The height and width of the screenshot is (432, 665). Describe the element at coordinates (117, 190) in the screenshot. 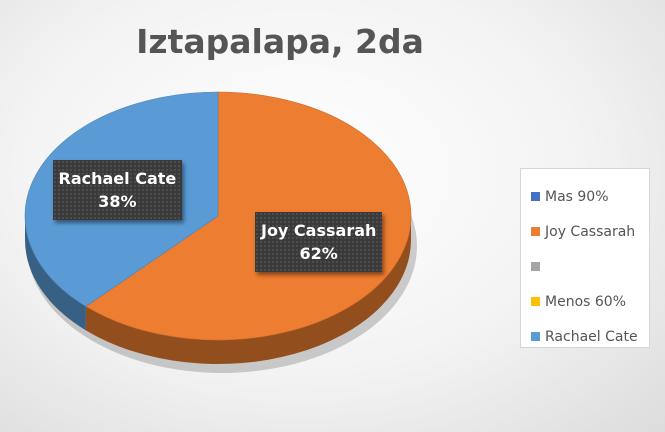

I see `data-label-4: Rachael Cate 38%` at that location.